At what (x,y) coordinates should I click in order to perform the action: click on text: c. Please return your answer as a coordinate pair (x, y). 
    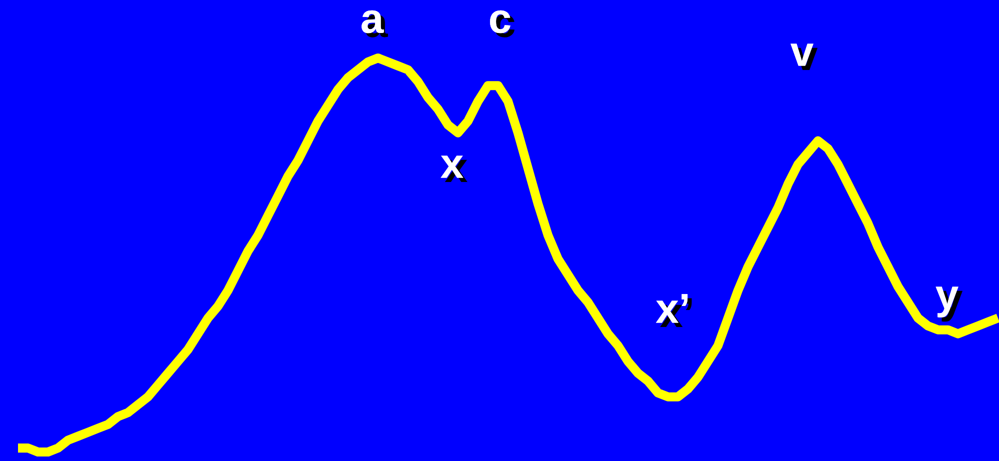
    Looking at the image, I should click on (502, 24).